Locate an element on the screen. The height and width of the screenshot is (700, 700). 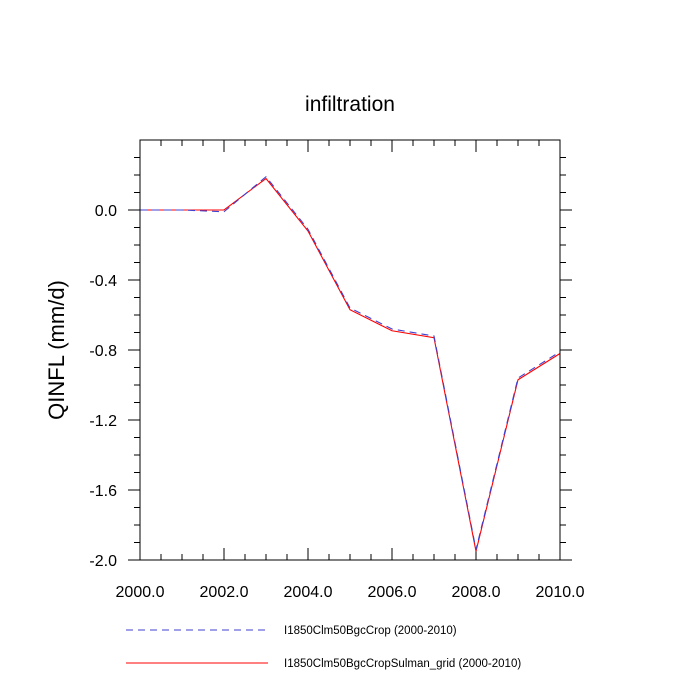
y-tick-label: -0.4 is located at coordinates (103, 281).